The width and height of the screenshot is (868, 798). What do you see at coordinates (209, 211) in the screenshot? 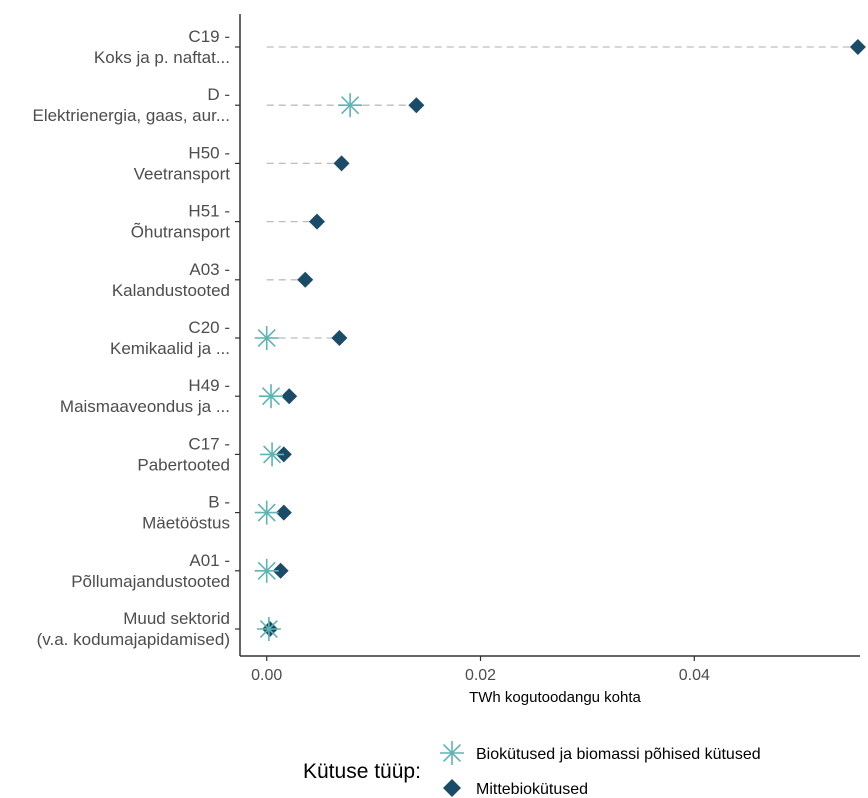
I see `y-tick-label-code: H51 -` at bounding box center [209, 211].